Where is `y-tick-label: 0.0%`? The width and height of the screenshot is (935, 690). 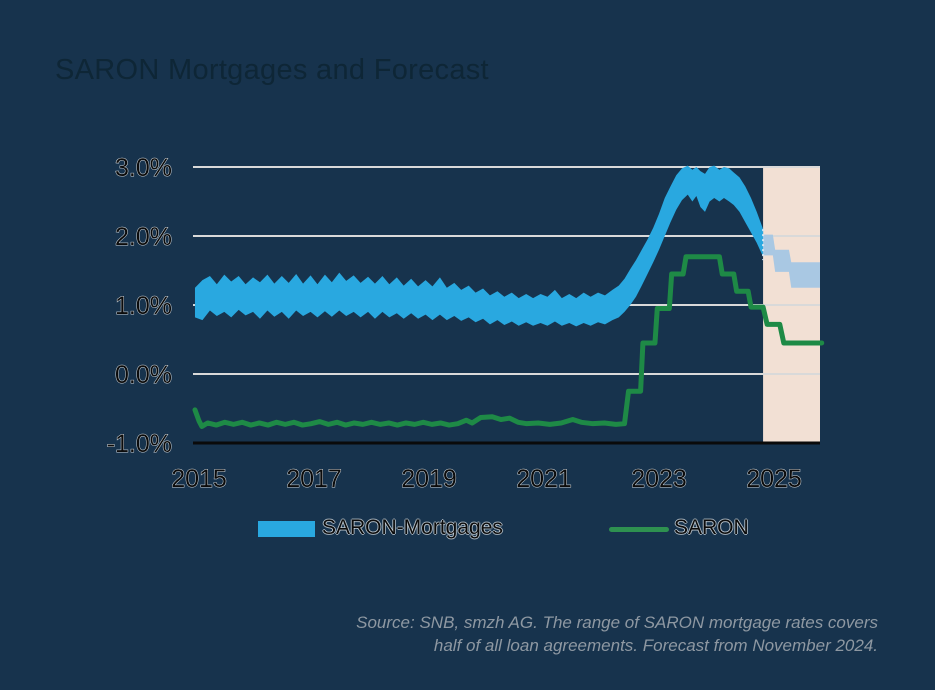 y-tick-label: 0.0% is located at coordinates (143, 375).